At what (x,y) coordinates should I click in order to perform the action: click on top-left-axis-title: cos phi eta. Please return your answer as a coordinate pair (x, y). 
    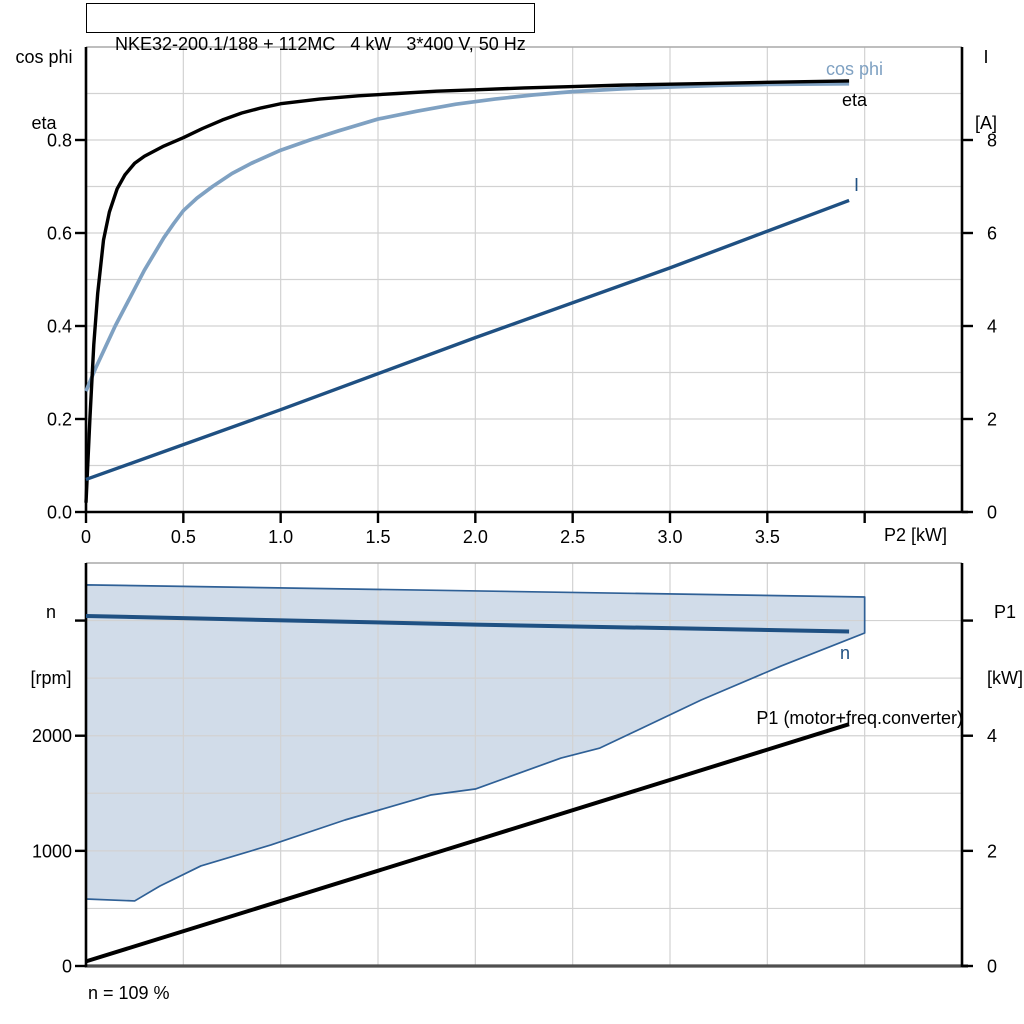
    Looking at the image, I should click on (44, 90).